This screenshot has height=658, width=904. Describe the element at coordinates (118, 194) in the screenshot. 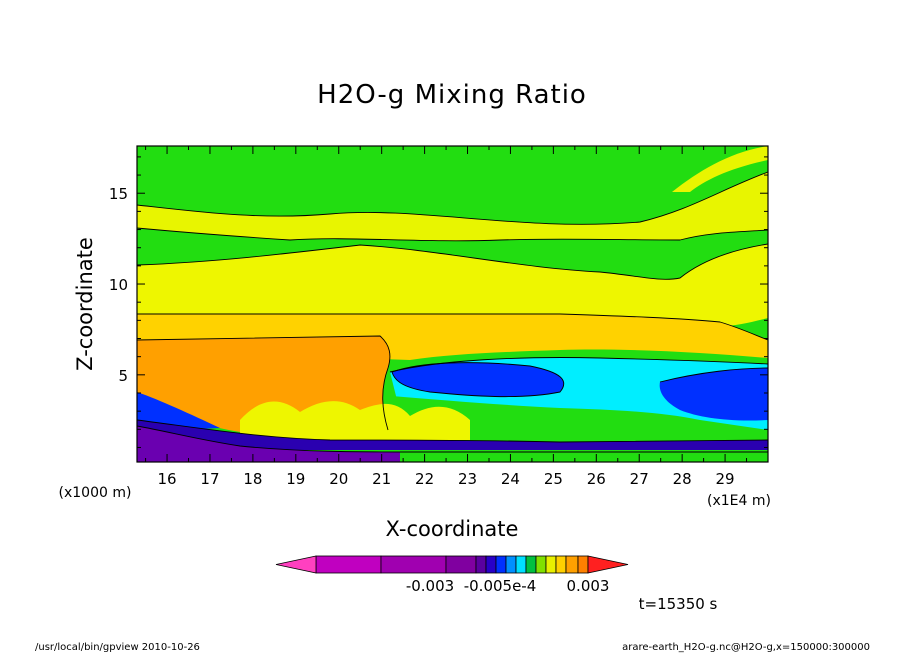

I see `y-tick-label: 15` at that location.